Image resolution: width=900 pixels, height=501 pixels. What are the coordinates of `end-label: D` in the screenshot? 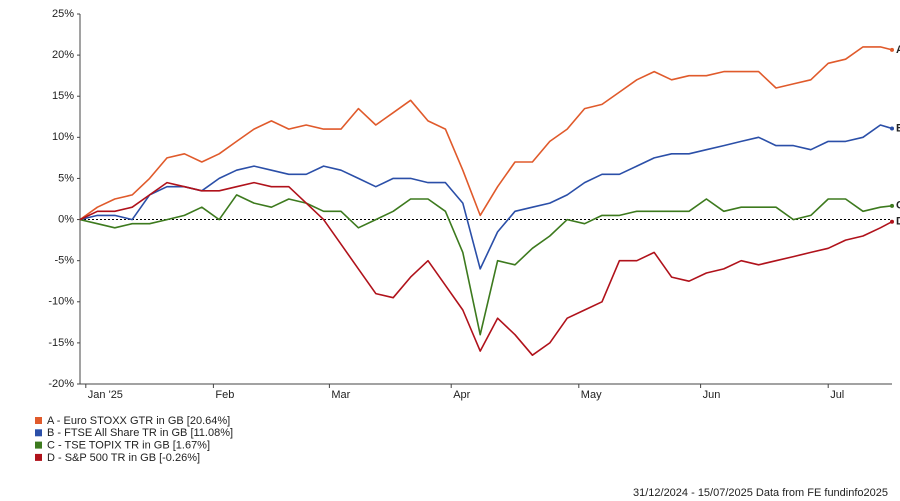 It's located at (898, 222).